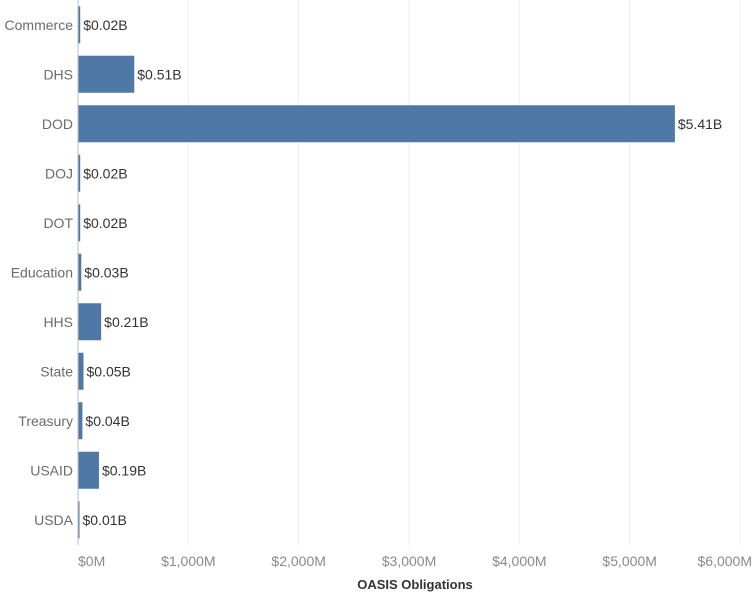  I want to click on bar-education, so click(80, 272).